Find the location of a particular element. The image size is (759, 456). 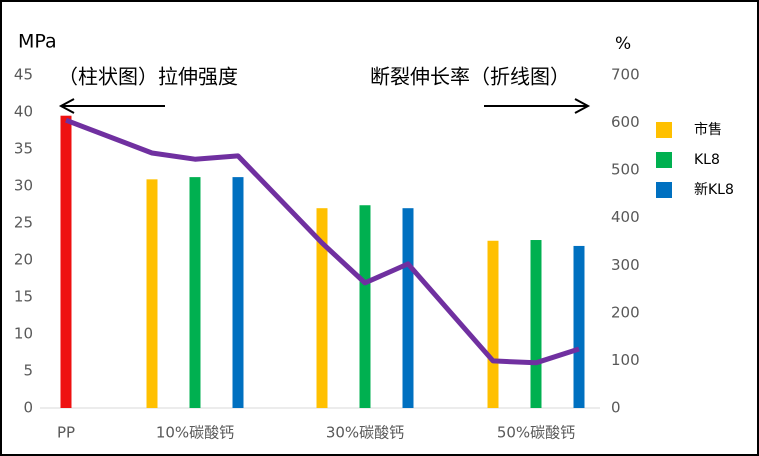

arrows is located at coordinates (324, 106).